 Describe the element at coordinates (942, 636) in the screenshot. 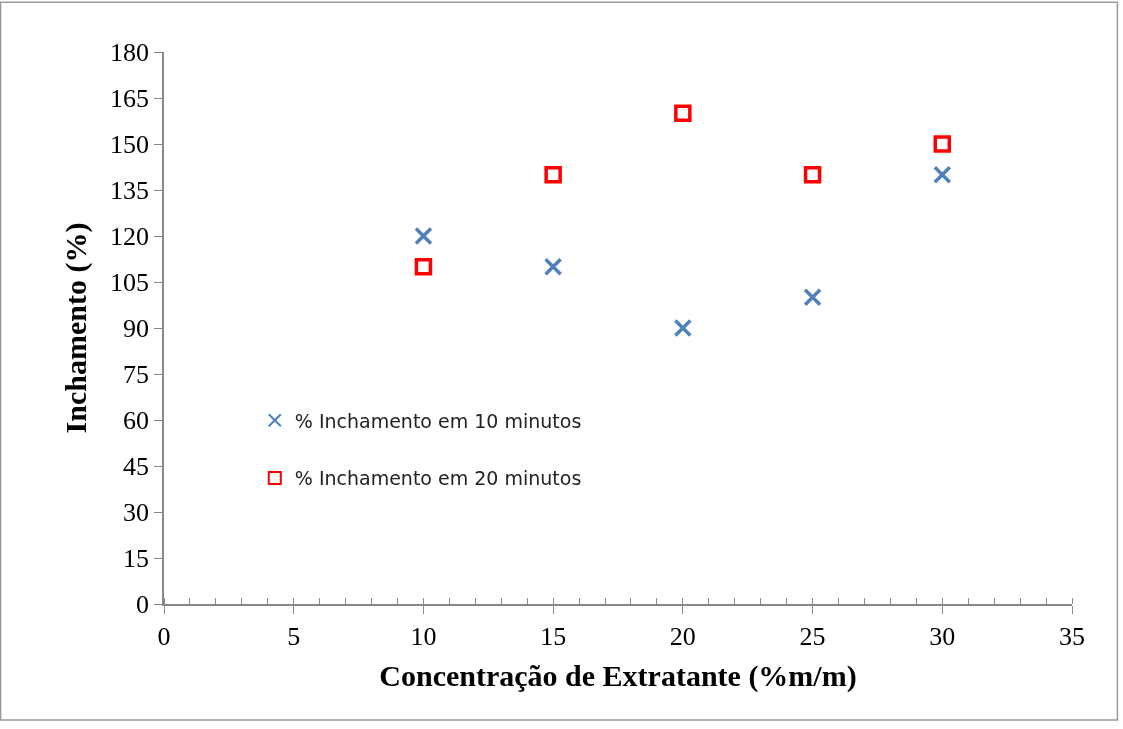

I see `x-tick-label: 30` at that location.